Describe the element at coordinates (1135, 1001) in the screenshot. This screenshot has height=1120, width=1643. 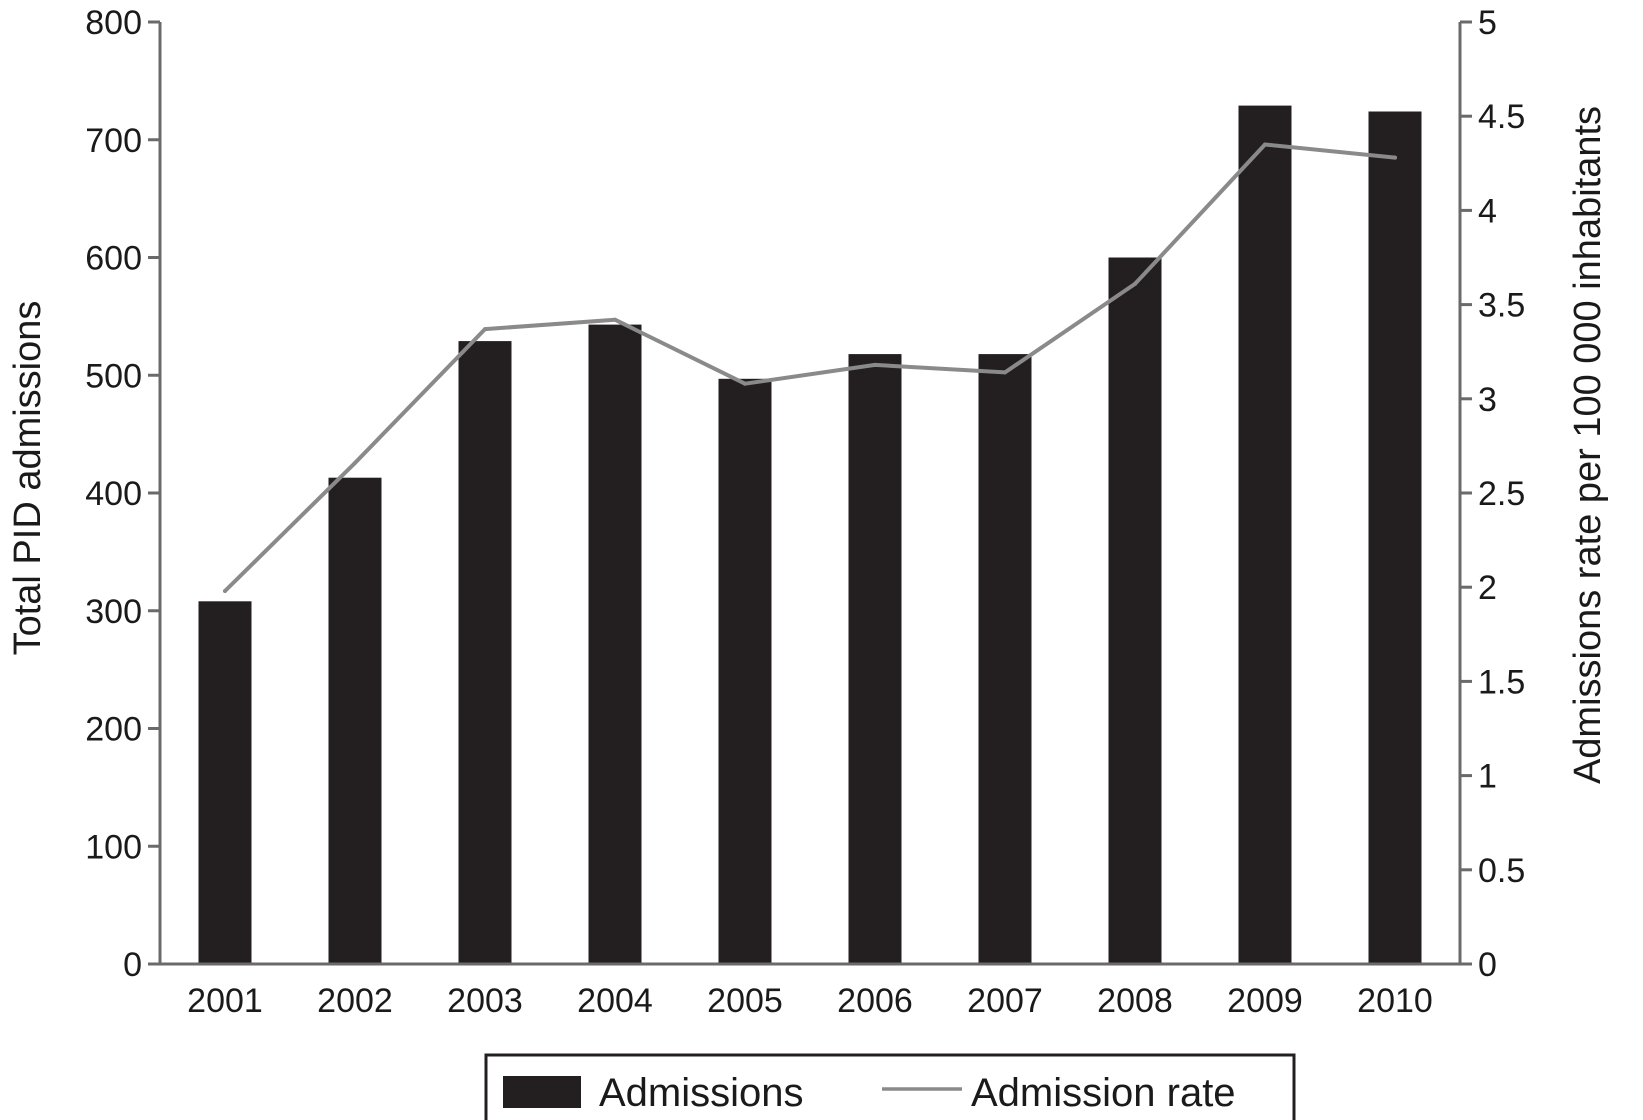
I see `x-tick-label: 2008` at that location.